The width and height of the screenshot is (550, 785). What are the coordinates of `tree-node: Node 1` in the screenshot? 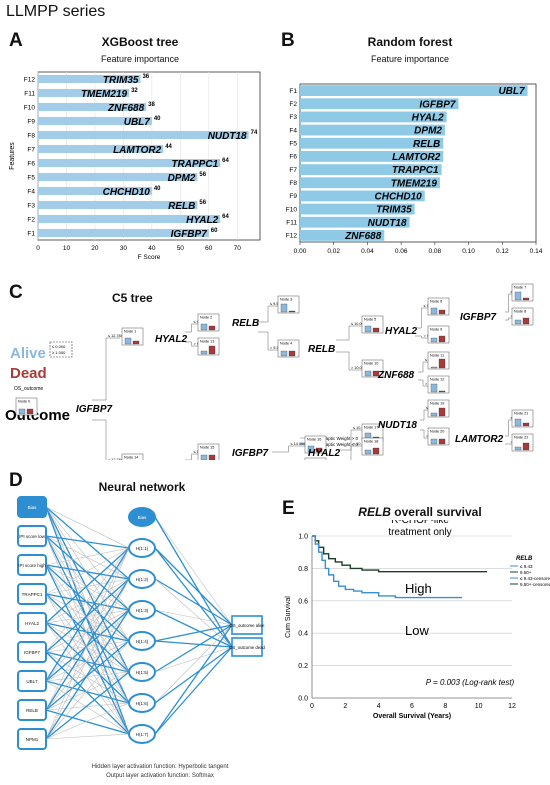 It's located at (132, 336).